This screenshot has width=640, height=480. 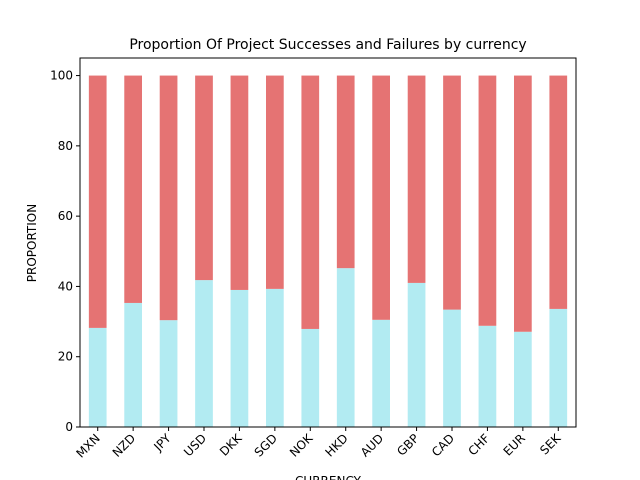 What do you see at coordinates (550, 443) in the screenshot?
I see `x-tick-label: SEK` at bounding box center [550, 443].